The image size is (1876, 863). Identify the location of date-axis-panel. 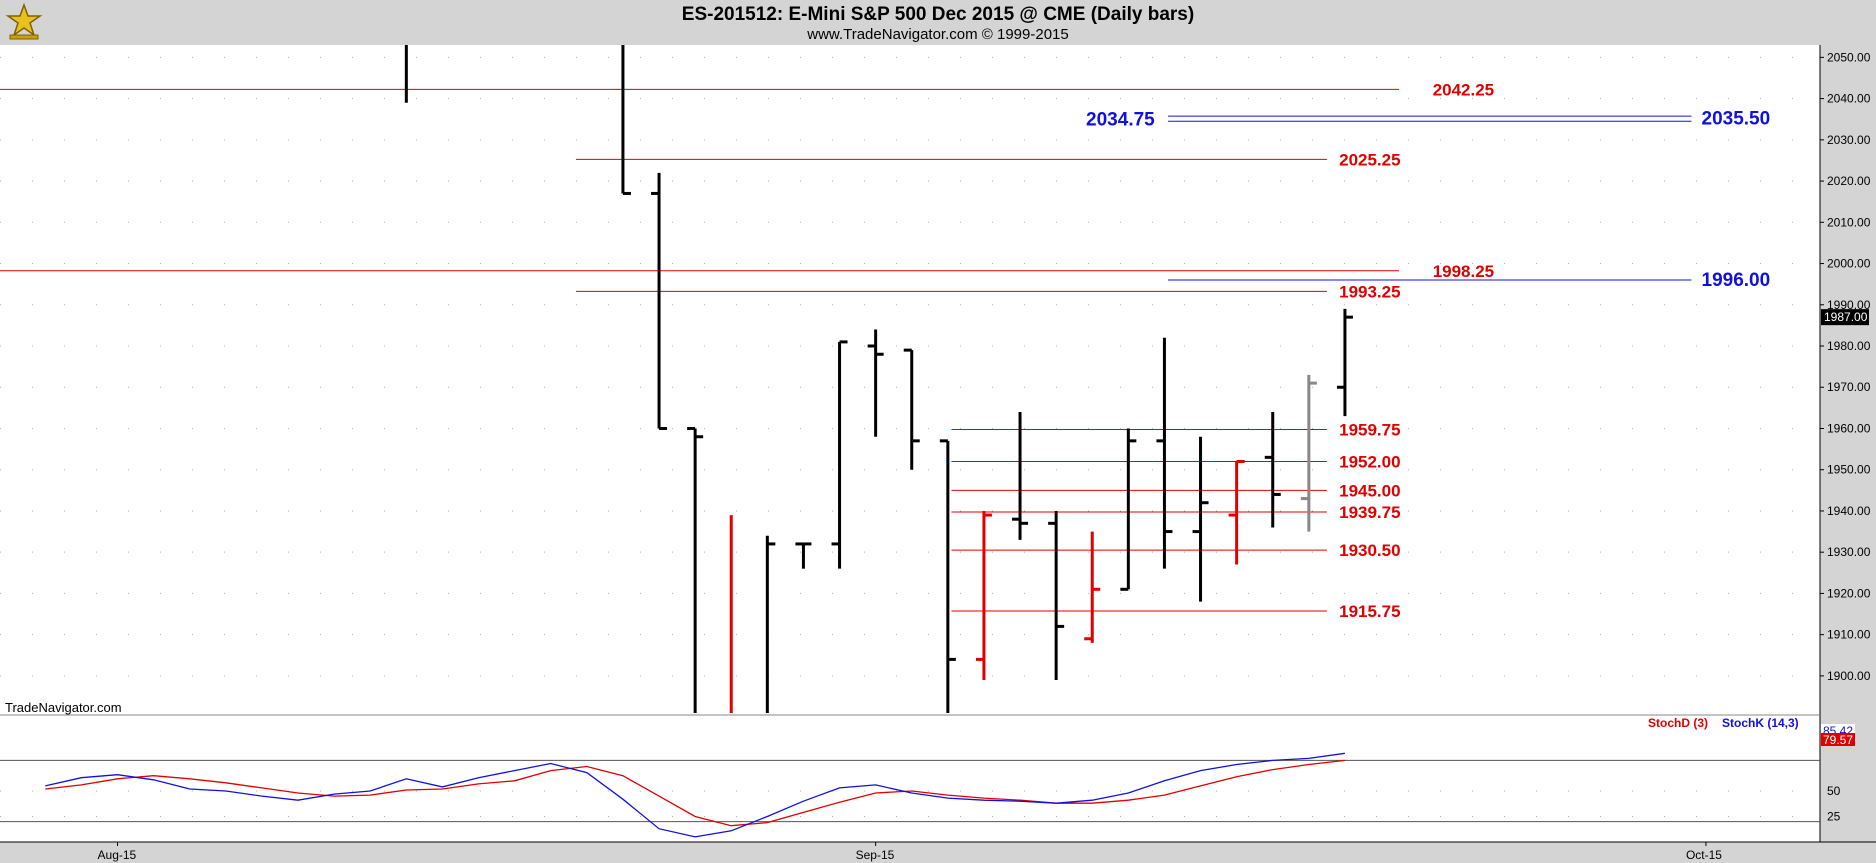
(938, 852).